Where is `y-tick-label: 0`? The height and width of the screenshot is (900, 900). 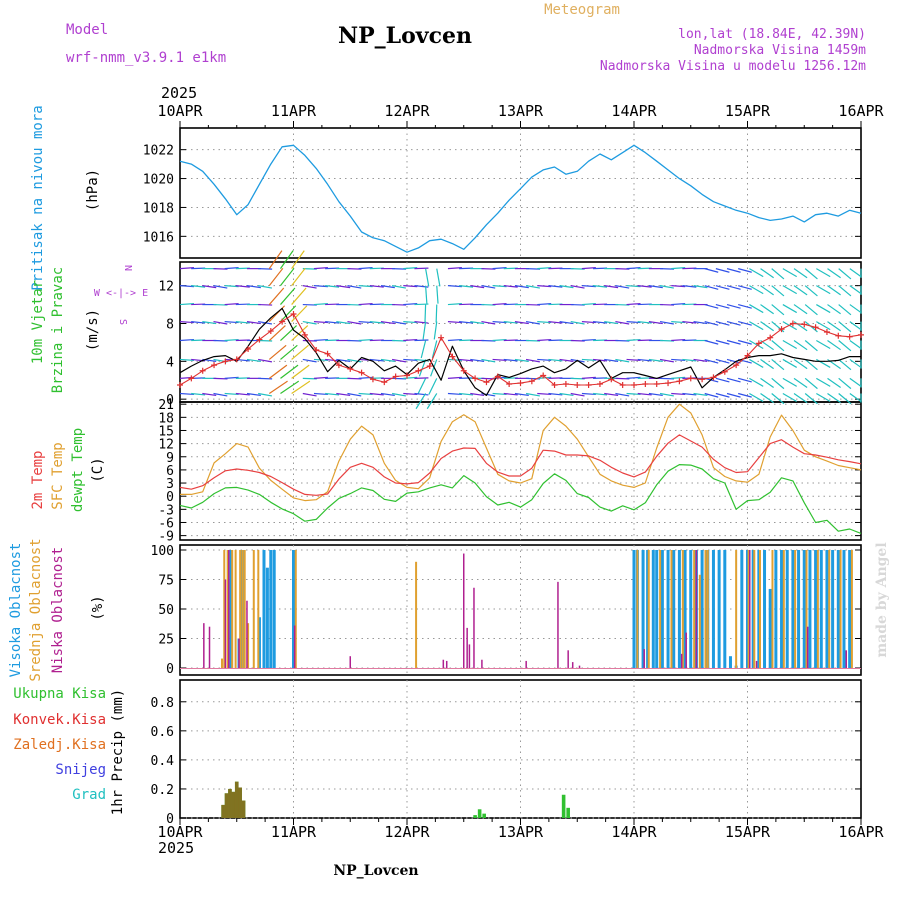 y-tick-label: 0 is located at coordinates (170, 819).